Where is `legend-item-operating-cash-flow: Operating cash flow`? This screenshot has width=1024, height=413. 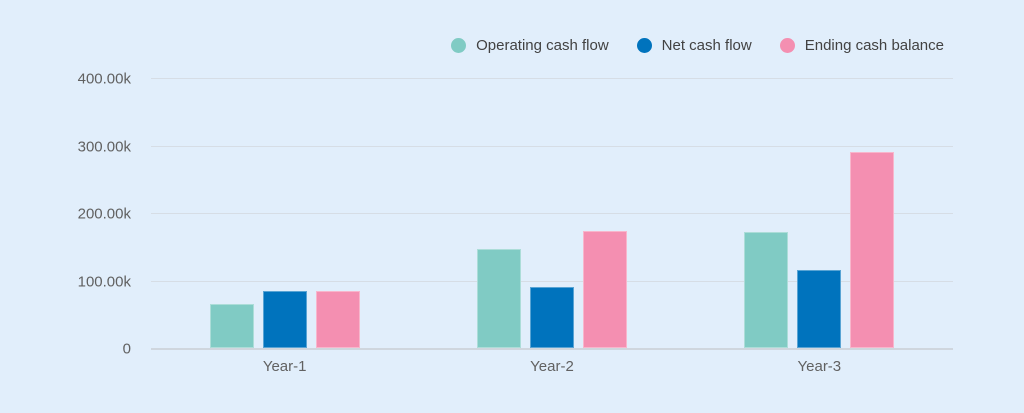 legend-item-operating-cash-flow: Operating cash flow is located at coordinates (530, 45).